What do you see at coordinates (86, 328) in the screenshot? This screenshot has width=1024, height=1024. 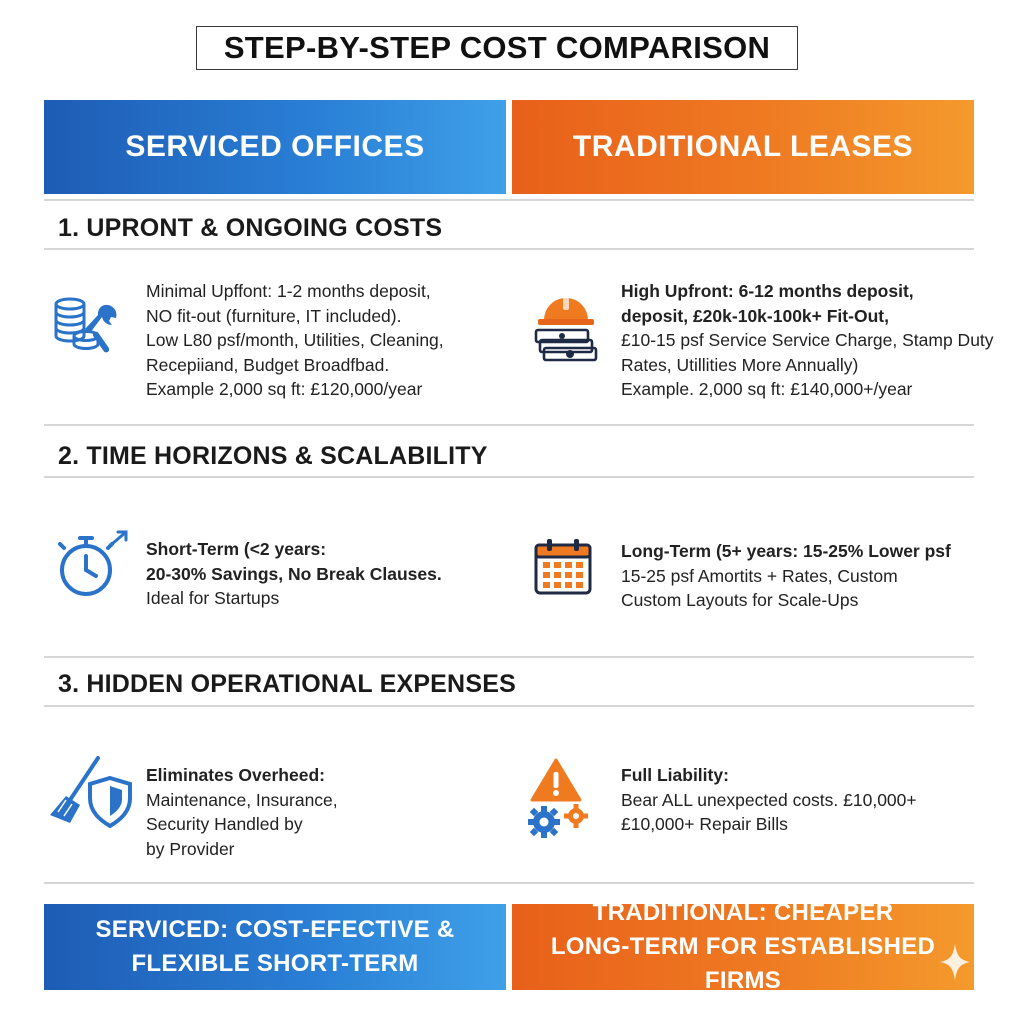 I see `coins-wrench-icon` at bounding box center [86, 328].